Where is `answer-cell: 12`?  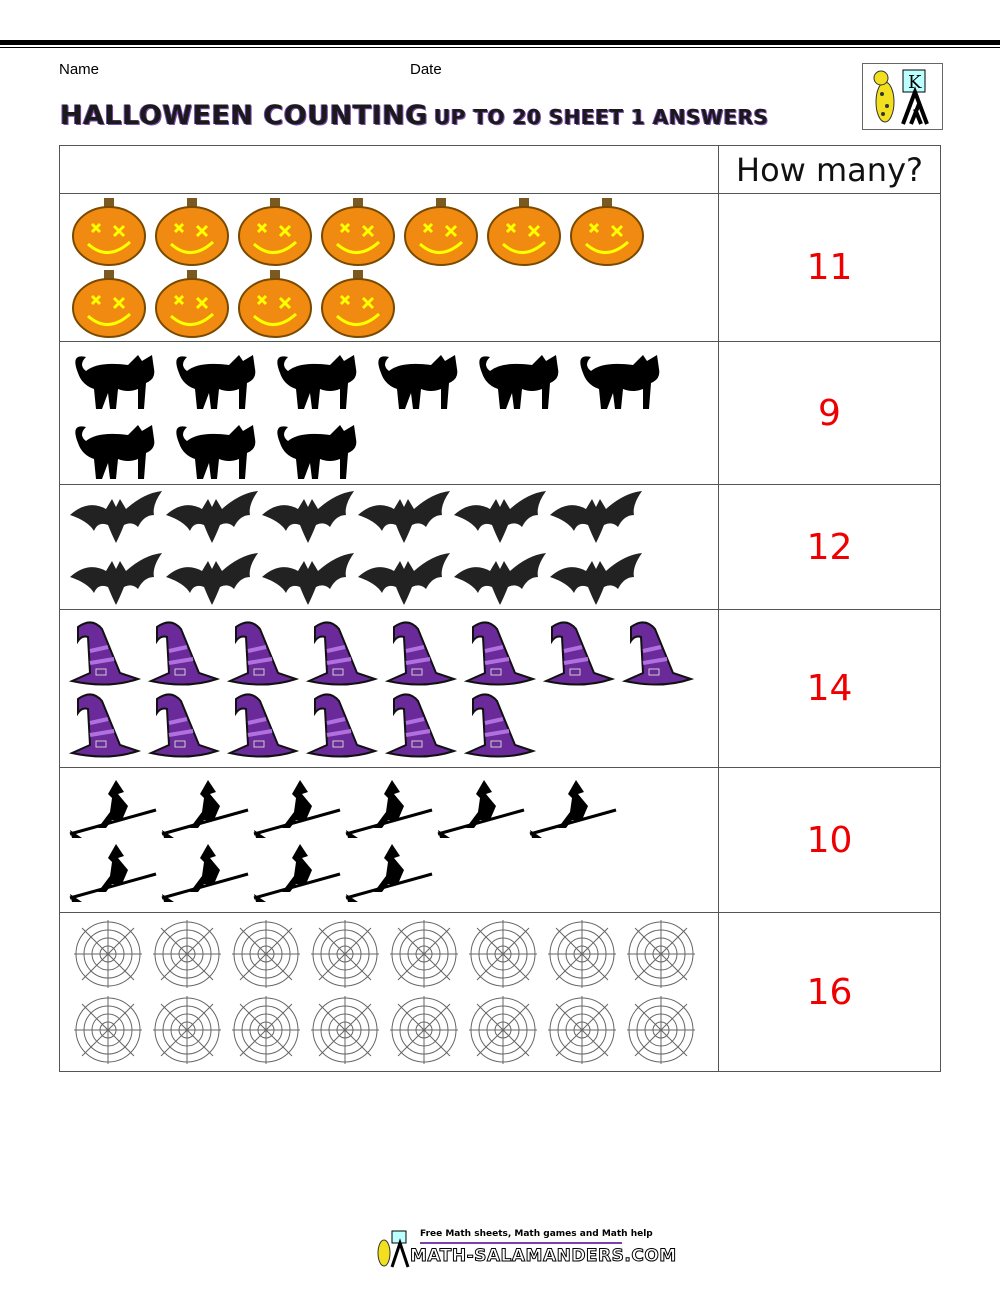 answer-cell: 12 is located at coordinates (829, 547).